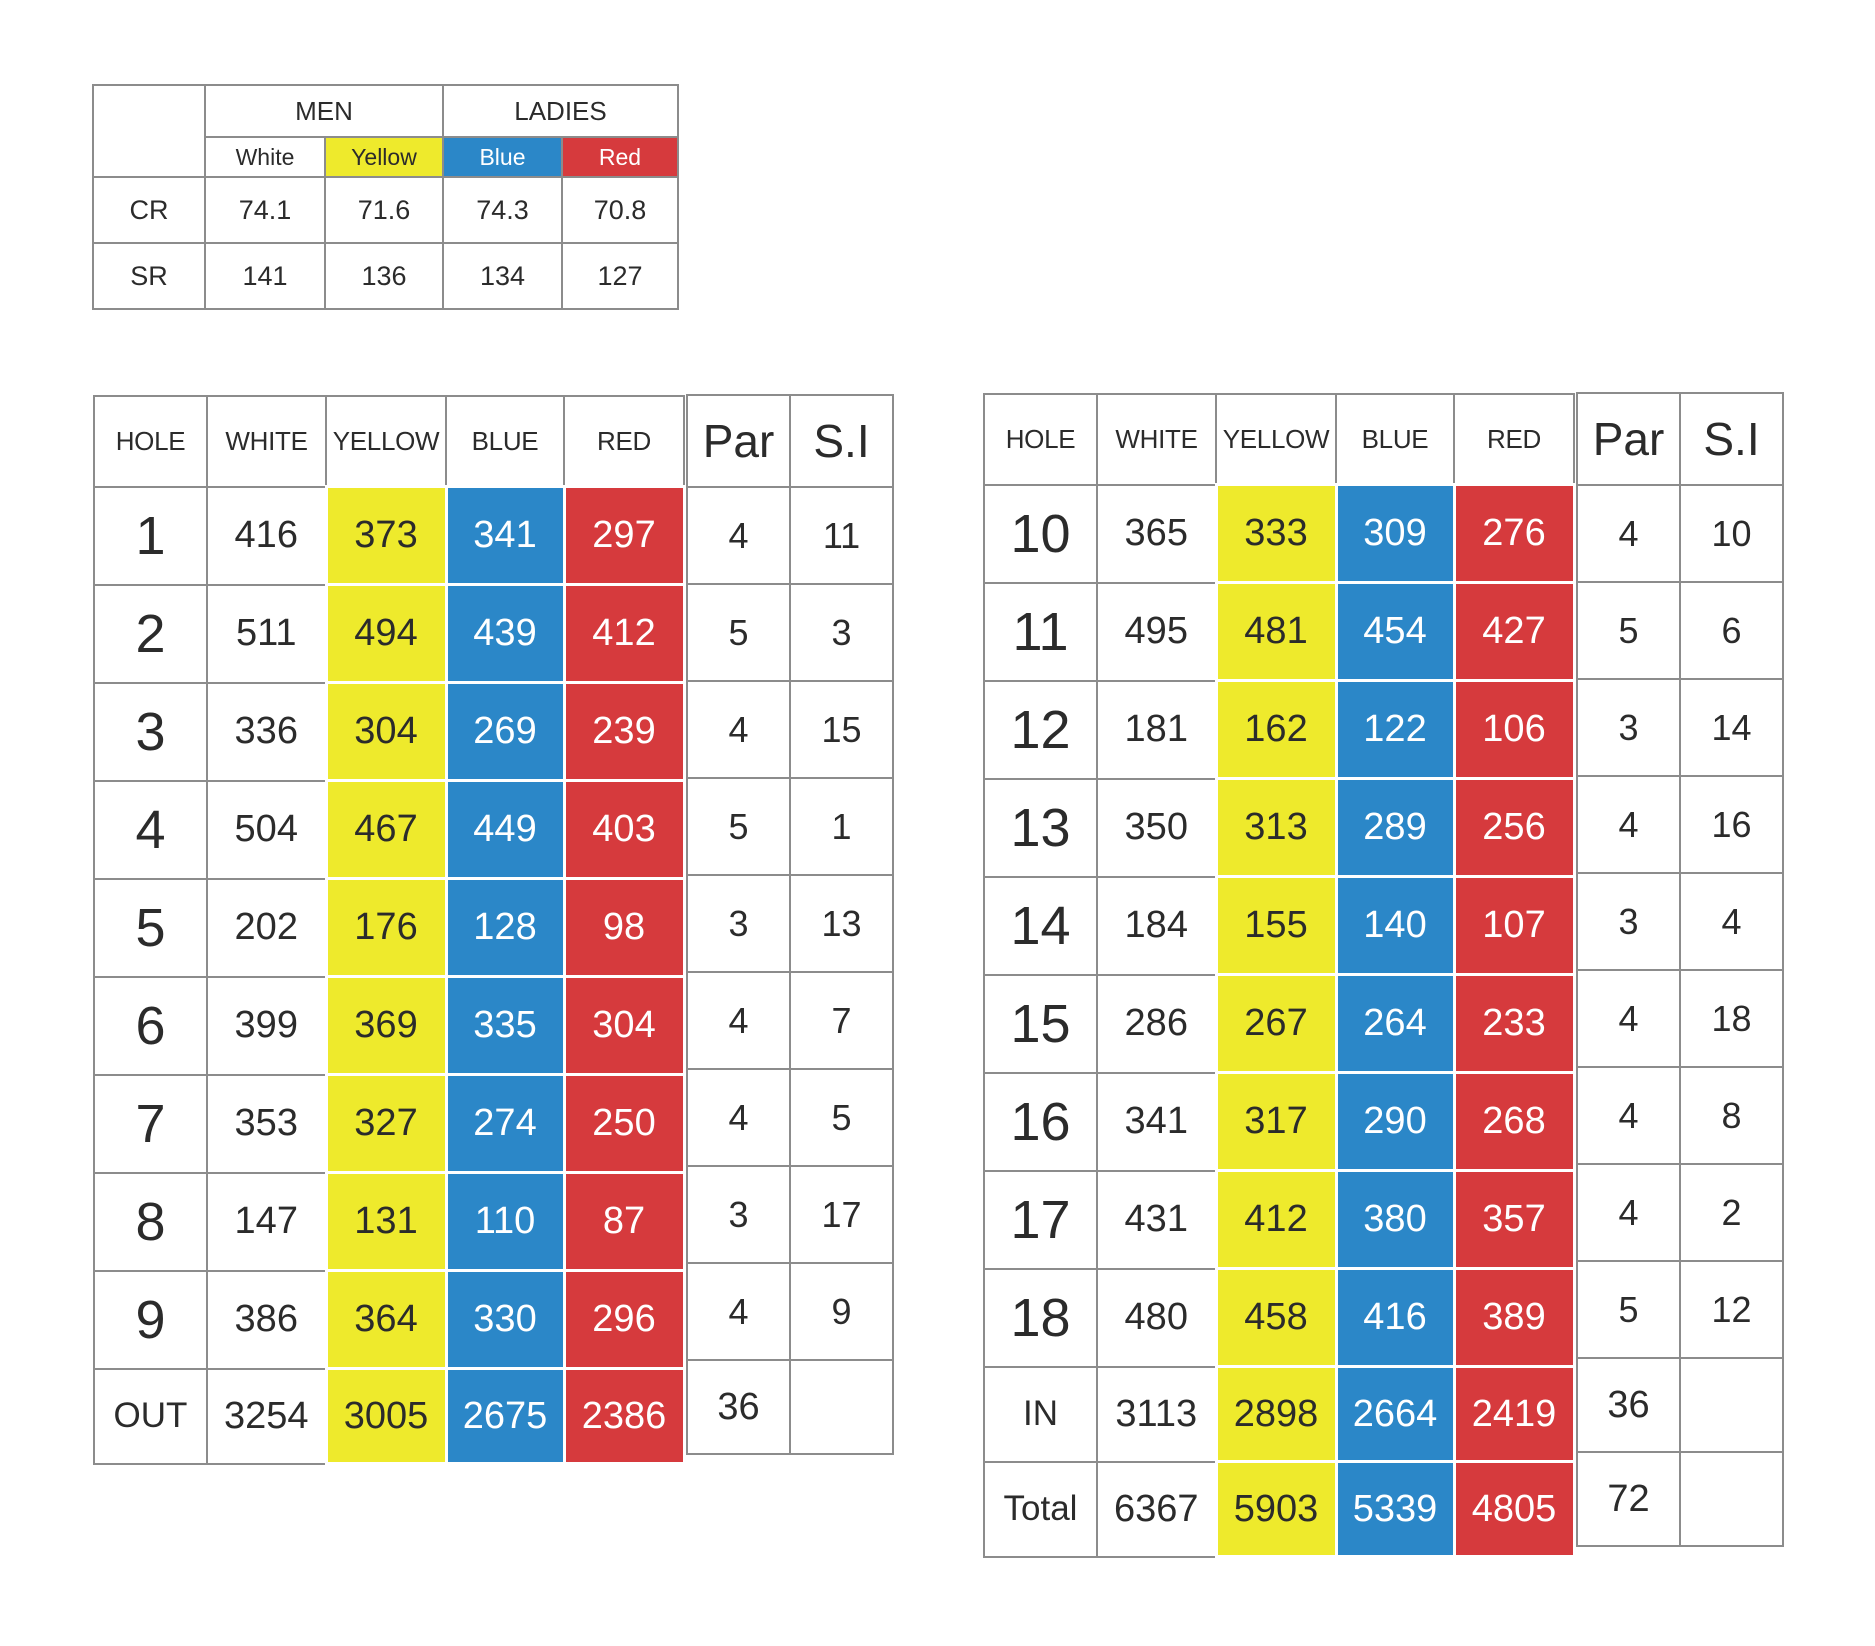 The width and height of the screenshot is (1875, 1646). What do you see at coordinates (1040, 533) in the screenshot?
I see `hole-number: 10` at bounding box center [1040, 533].